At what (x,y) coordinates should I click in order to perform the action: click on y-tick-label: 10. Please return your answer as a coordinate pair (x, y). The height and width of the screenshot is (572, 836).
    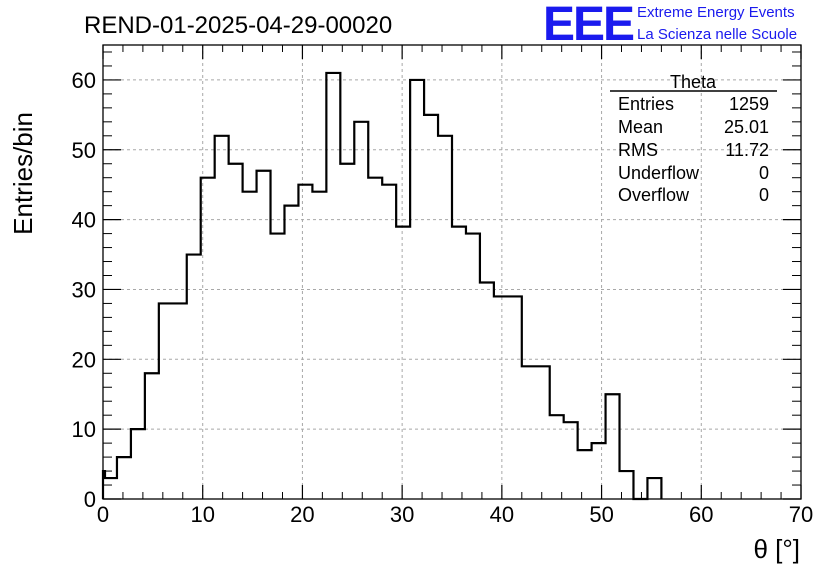
    Looking at the image, I should click on (84, 429).